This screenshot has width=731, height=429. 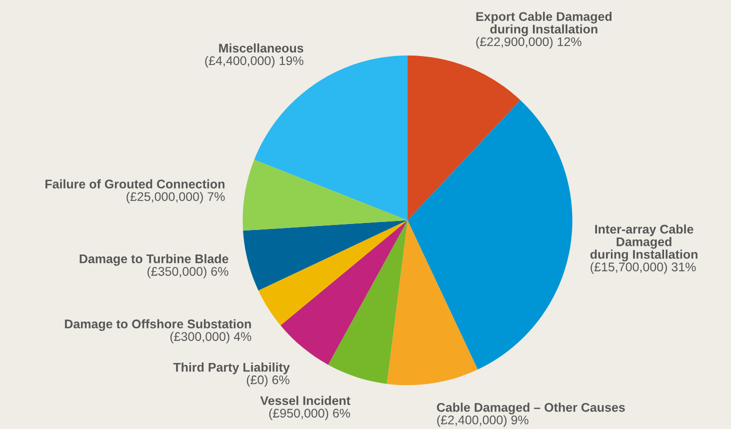 What do you see at coordinates (482, 421) in the screenshot?
I see `data-label: (£2,400,000) 9%` at bounding box center [482, 421].